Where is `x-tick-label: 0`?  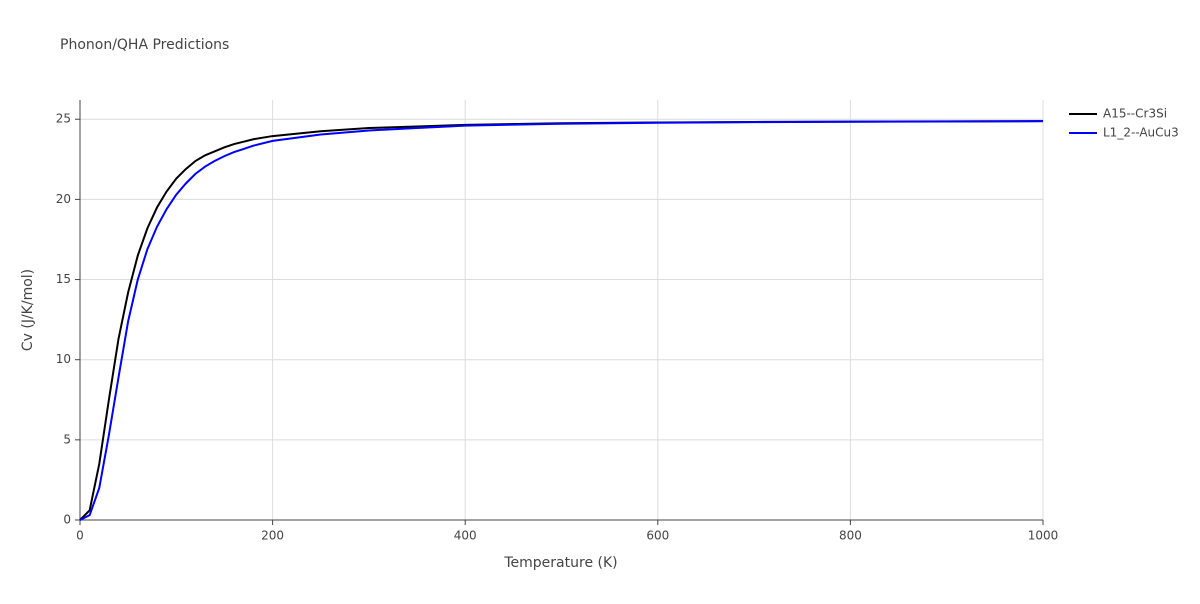
x-tick-label: 0 is located at coordinates (80, 536).